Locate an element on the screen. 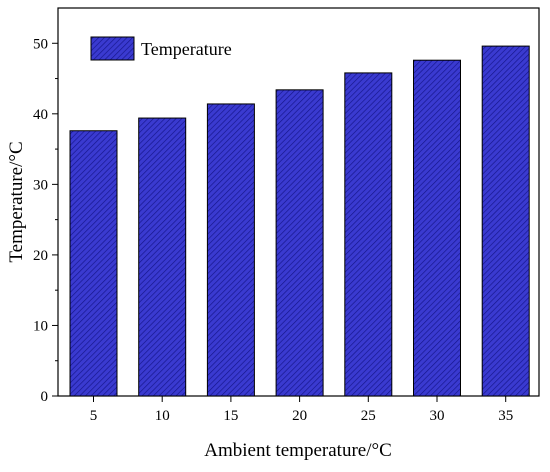 The height and width of the screenshot is (472, 550). x-tick-label: 10 is located at coordinates (162, 416).